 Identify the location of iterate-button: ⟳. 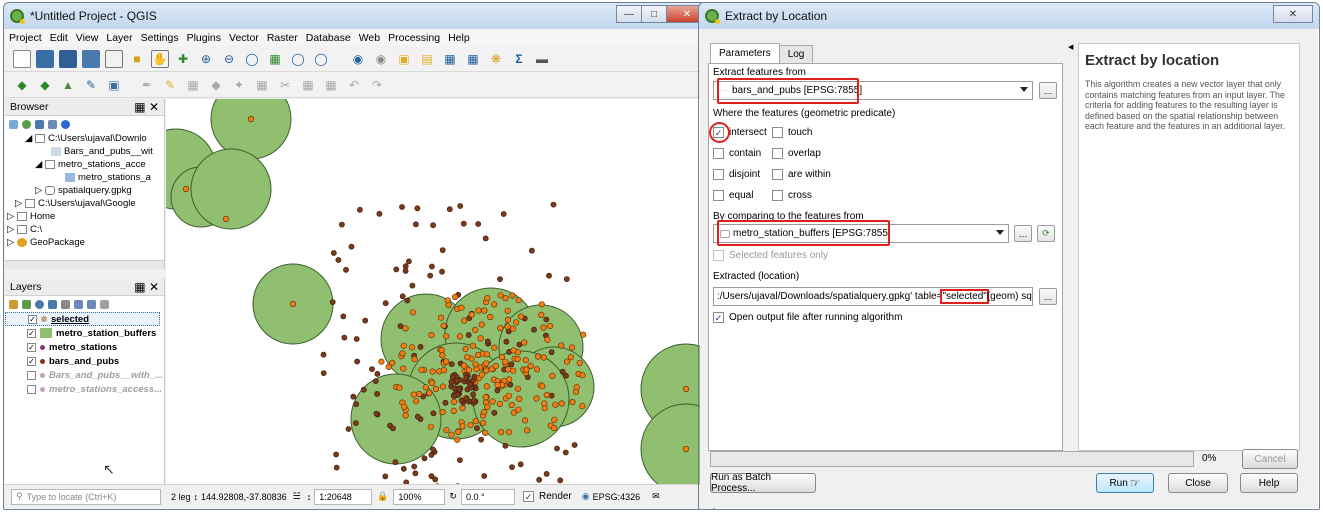
(1046, 233).